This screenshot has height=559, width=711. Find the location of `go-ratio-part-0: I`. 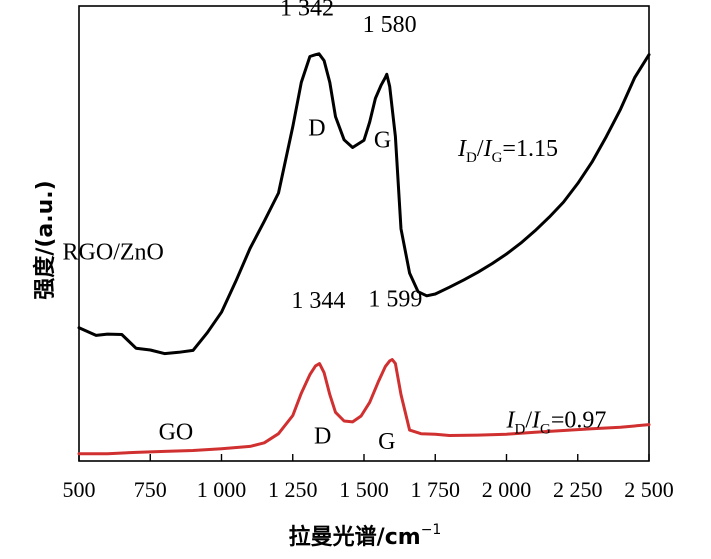

go-ratio-part-0: I is located at coordinates (511, 420).